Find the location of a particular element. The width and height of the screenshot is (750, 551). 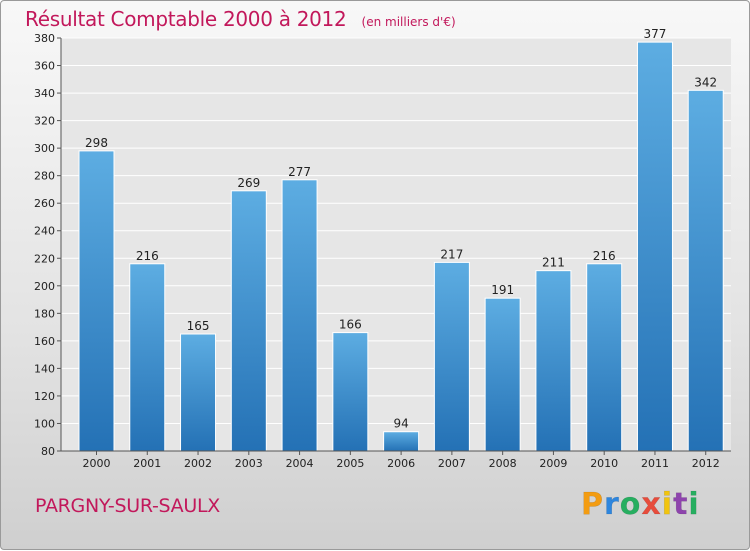

x-tick-label: 2000 is located at coordinates (97, 463).